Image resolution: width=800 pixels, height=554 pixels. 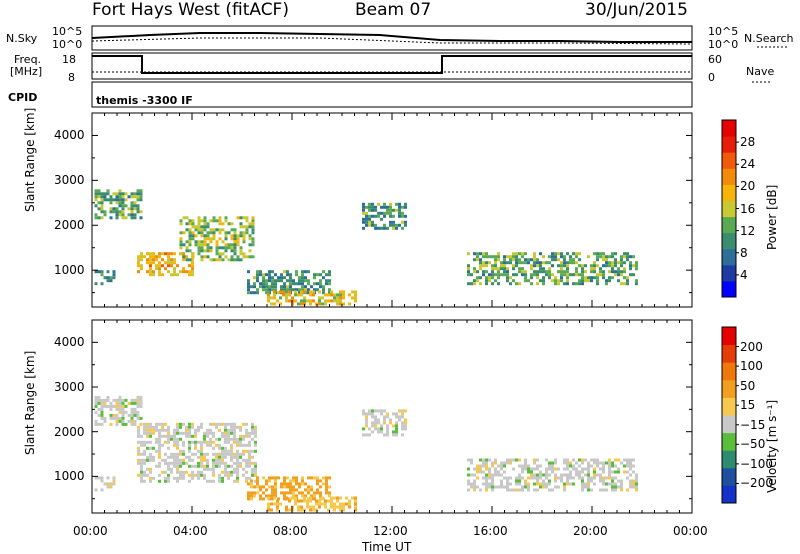 I want to click on colorbar-tick-label: 50, so click(x=748, y=385).